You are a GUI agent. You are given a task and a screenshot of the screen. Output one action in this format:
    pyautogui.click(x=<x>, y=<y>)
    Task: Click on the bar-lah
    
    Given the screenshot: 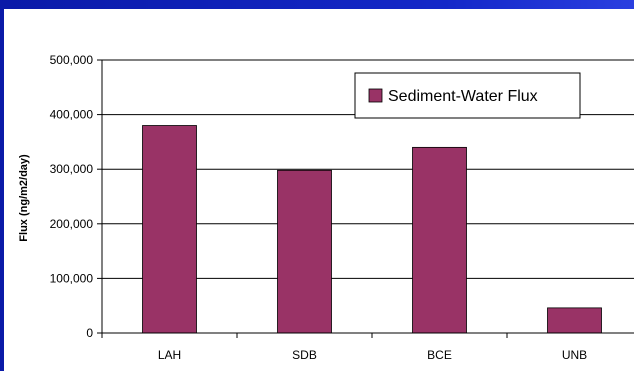 What is the action you would take?
    pyautogui.click(x=169, y=229)
    